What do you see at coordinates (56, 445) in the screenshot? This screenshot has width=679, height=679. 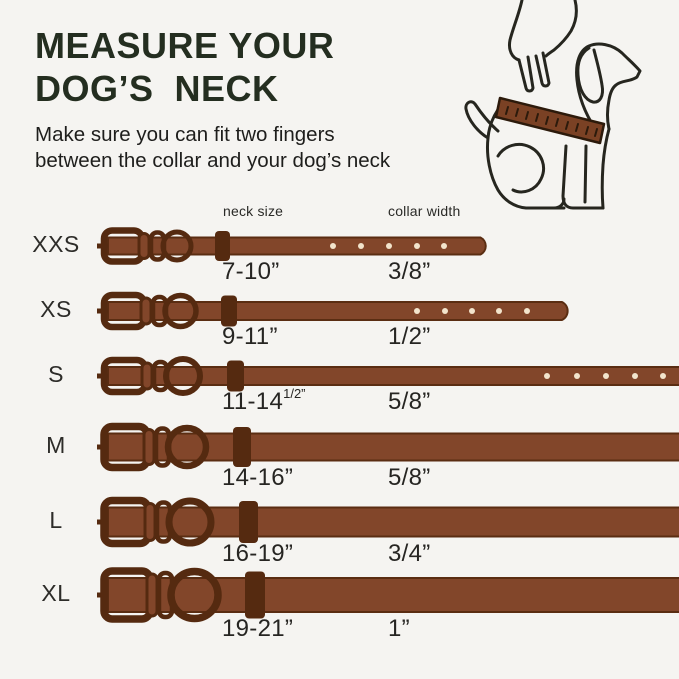 I see `size-label-m: M` at bounding box center [56, 445].